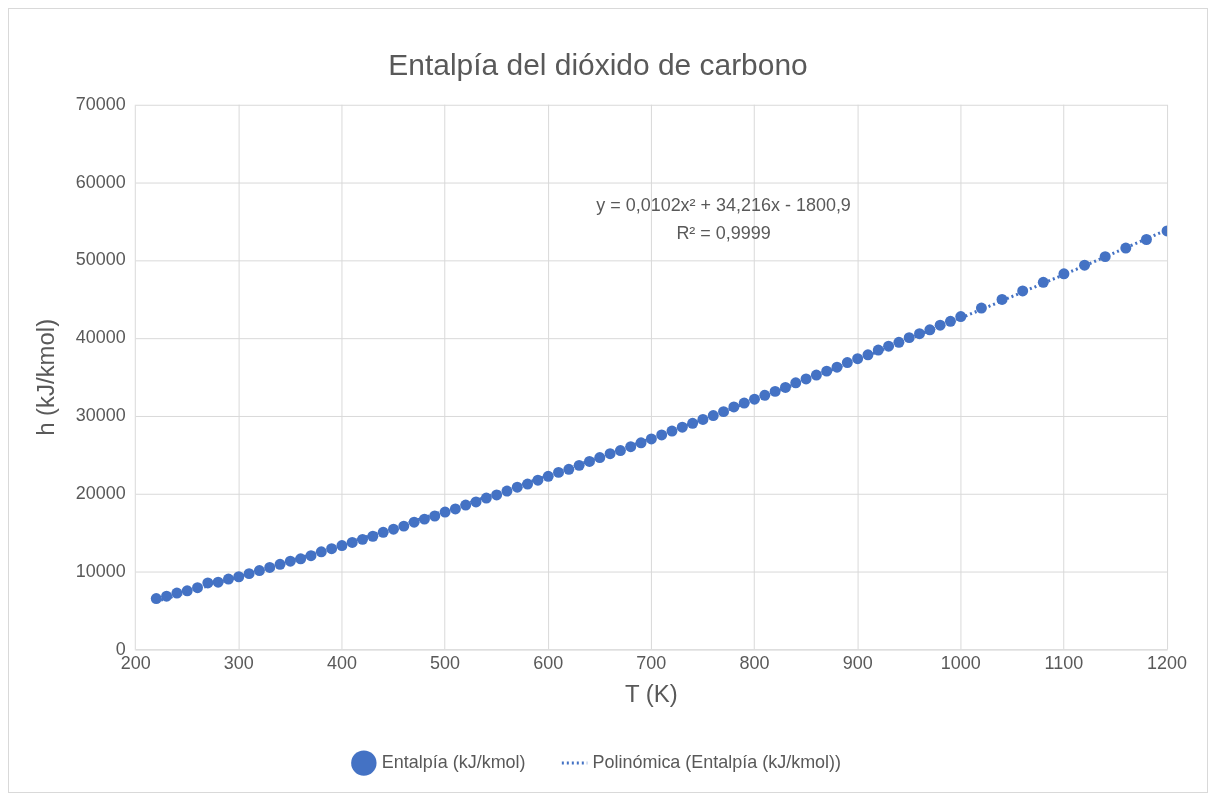 The width and height of the screenshot is (1216, 803). I want to click on y-tick-label: 40000, so click(100, 337).